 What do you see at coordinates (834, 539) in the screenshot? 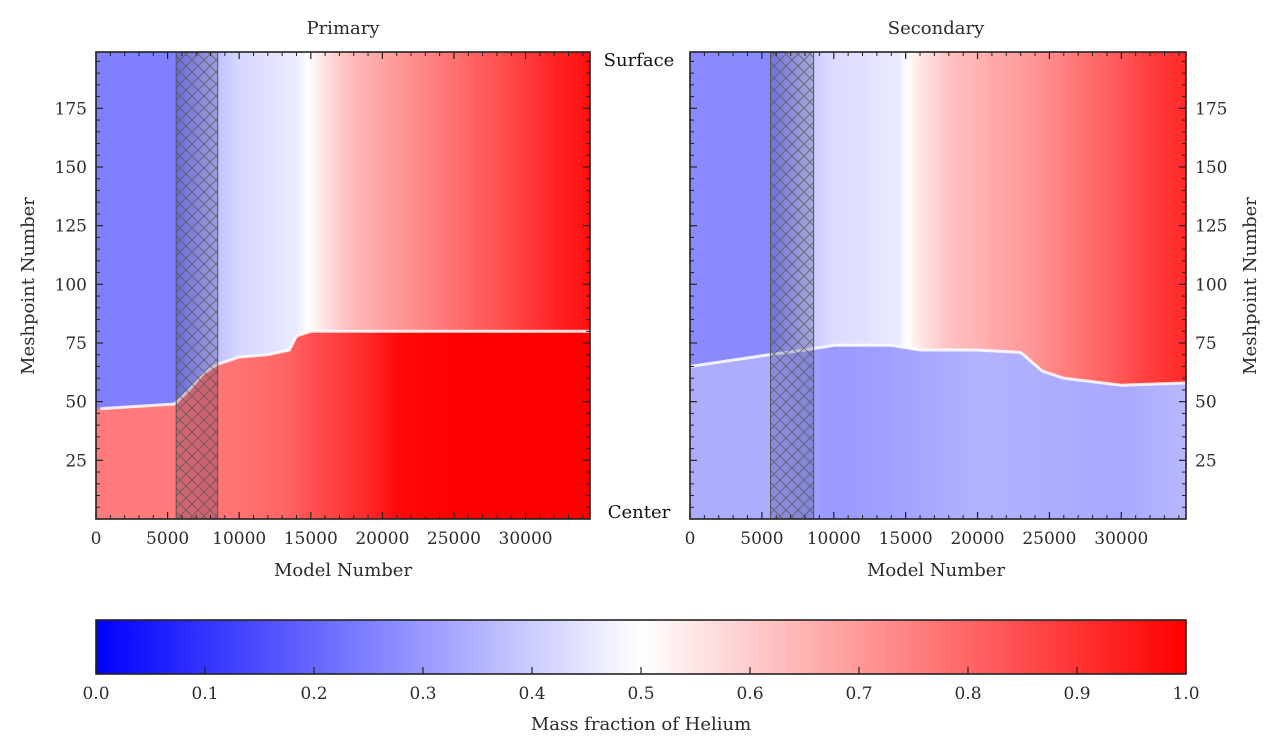
I see `x-tick-label: 10000` at bounding box center [834, 539].